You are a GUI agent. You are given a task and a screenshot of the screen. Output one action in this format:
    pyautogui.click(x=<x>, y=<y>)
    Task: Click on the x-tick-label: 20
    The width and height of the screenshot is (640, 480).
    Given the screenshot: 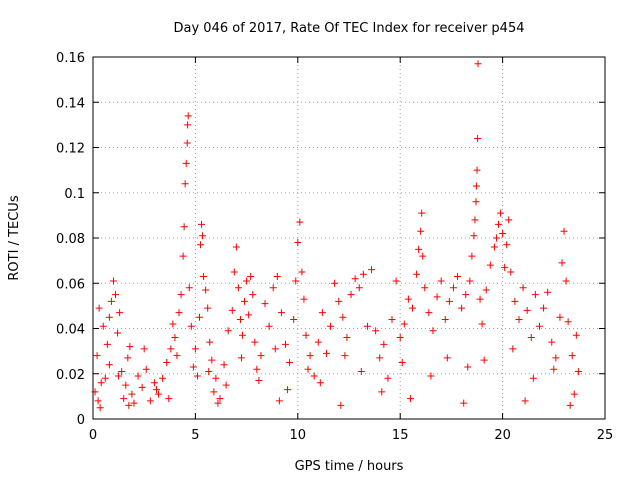 What is the action you would take?
    pyautogui.click(x=502, y=435)
    